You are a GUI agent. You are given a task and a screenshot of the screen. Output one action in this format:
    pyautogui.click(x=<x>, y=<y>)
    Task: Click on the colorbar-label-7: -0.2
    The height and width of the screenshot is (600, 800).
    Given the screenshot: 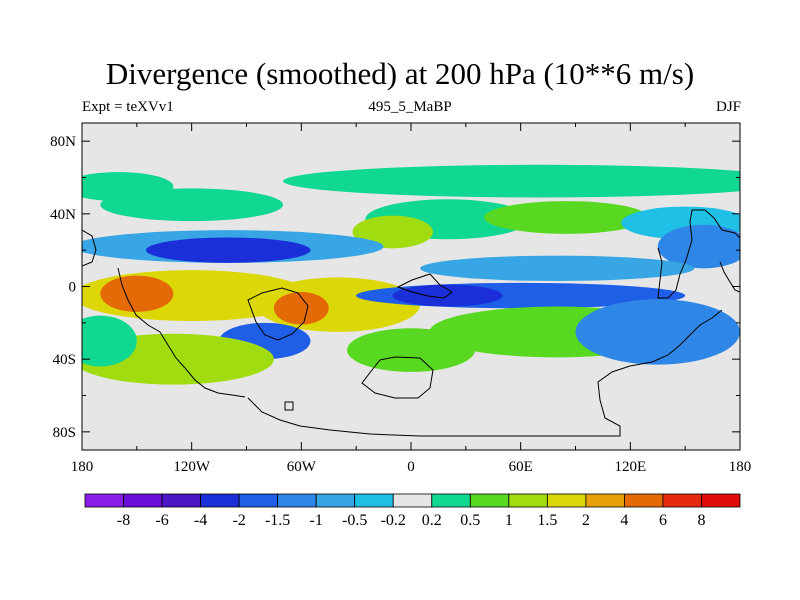 What is the action you would take?
    pyautogui.click(x=393, y=520)
    